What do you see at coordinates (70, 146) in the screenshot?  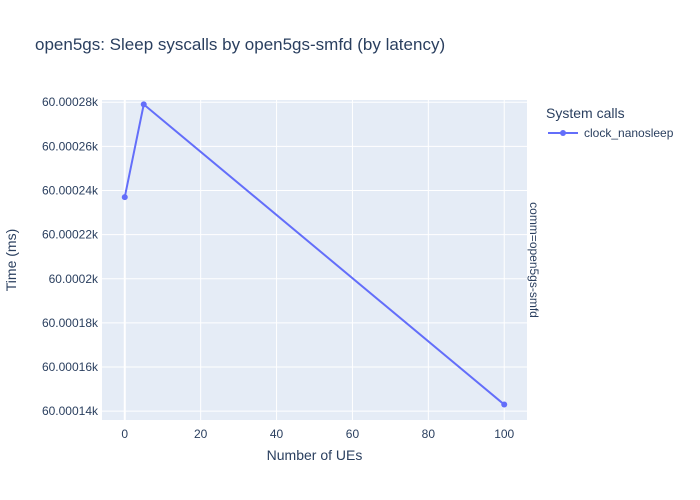 I see `y-tick-label: 60.00026k` at bounding box center [70, 146].